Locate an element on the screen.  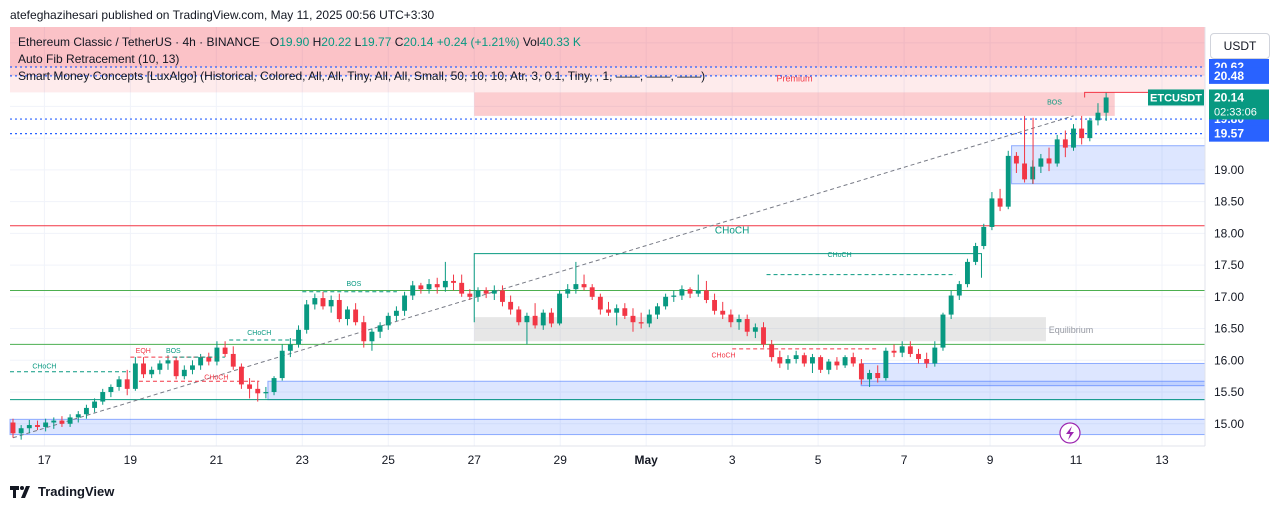
quote-currency-button: USDT is located at coordinates (1240, 46).